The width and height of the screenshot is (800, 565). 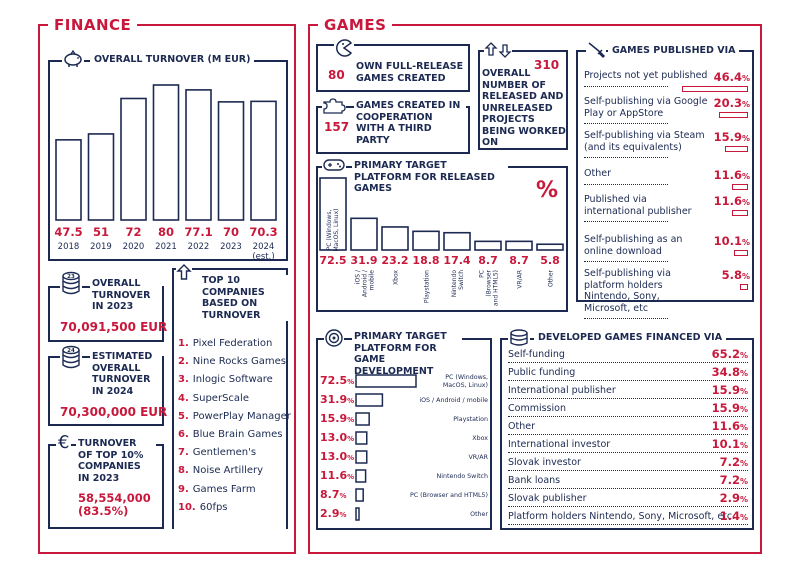 I want to click on dev-platform-label: Playstation, so click(x=470, y=419).